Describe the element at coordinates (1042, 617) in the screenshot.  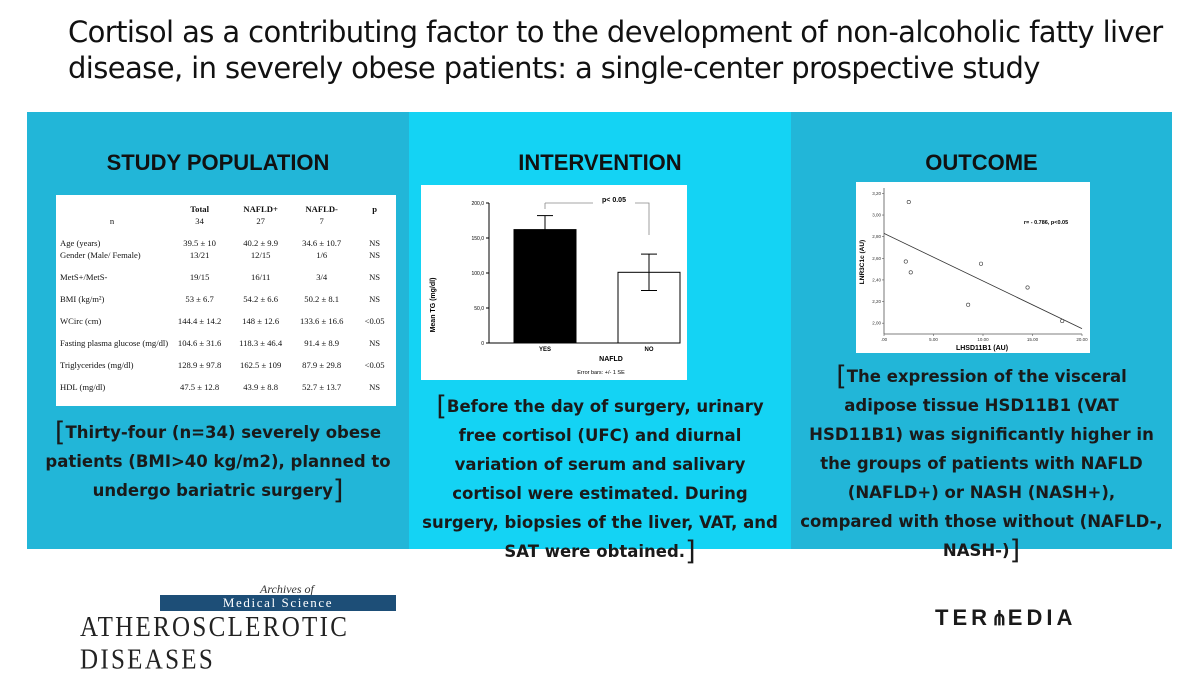
I see `termedia-right: EDIA` at that location.